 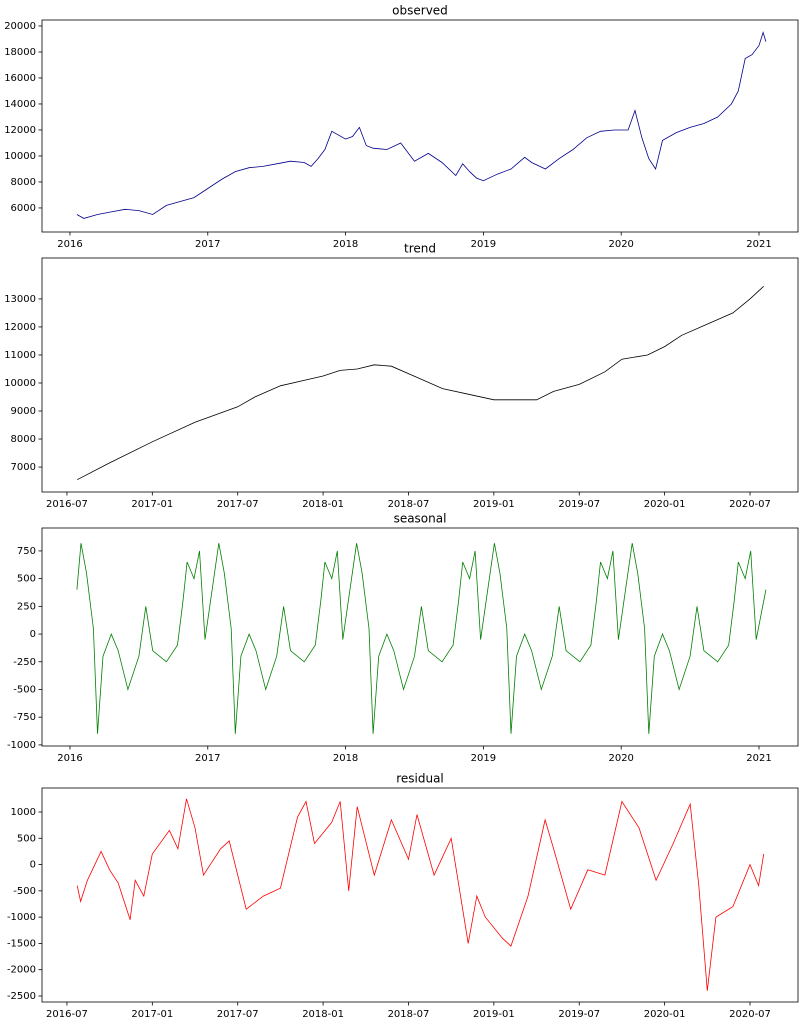 What do you see at coordinates (26, 551) in the screenshot?
I see `y-tick-label: 750` at bounding box center [26, 551].